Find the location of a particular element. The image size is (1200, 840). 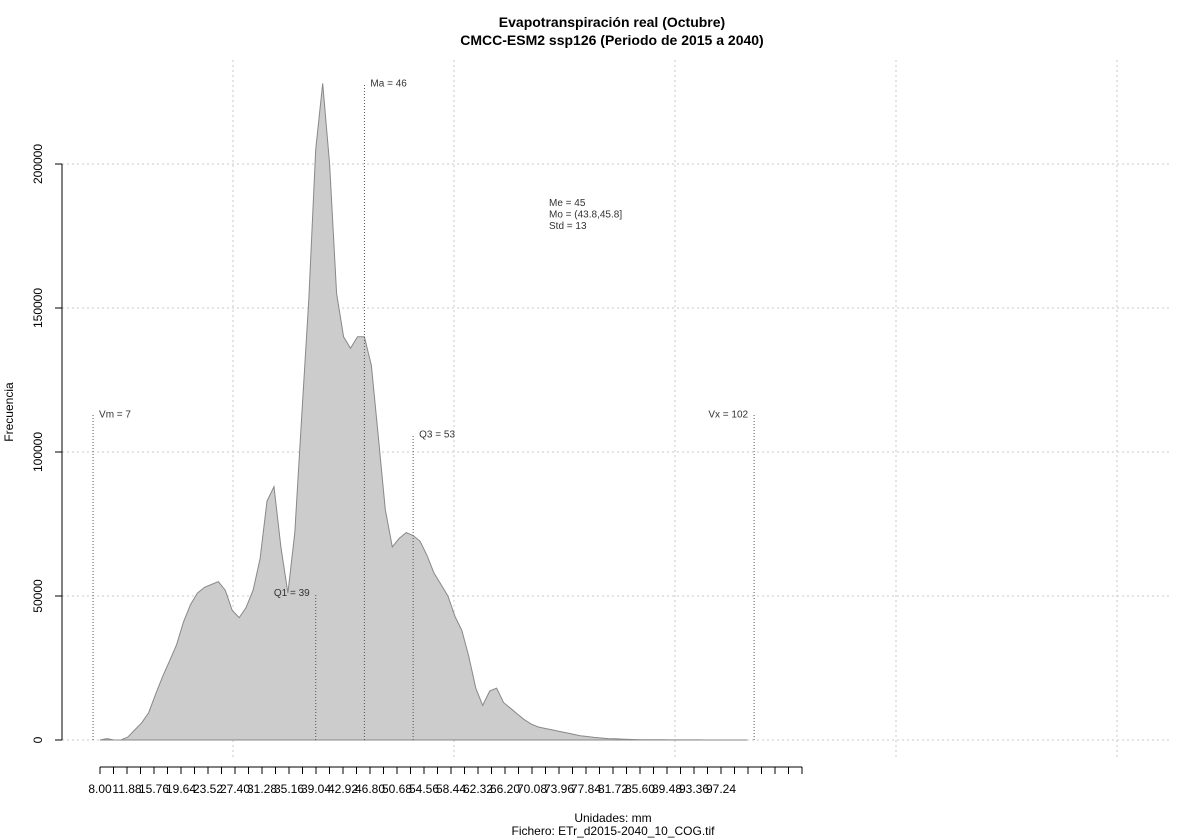

x-tick-label: 73.96 is located at coordinates (559, 789).